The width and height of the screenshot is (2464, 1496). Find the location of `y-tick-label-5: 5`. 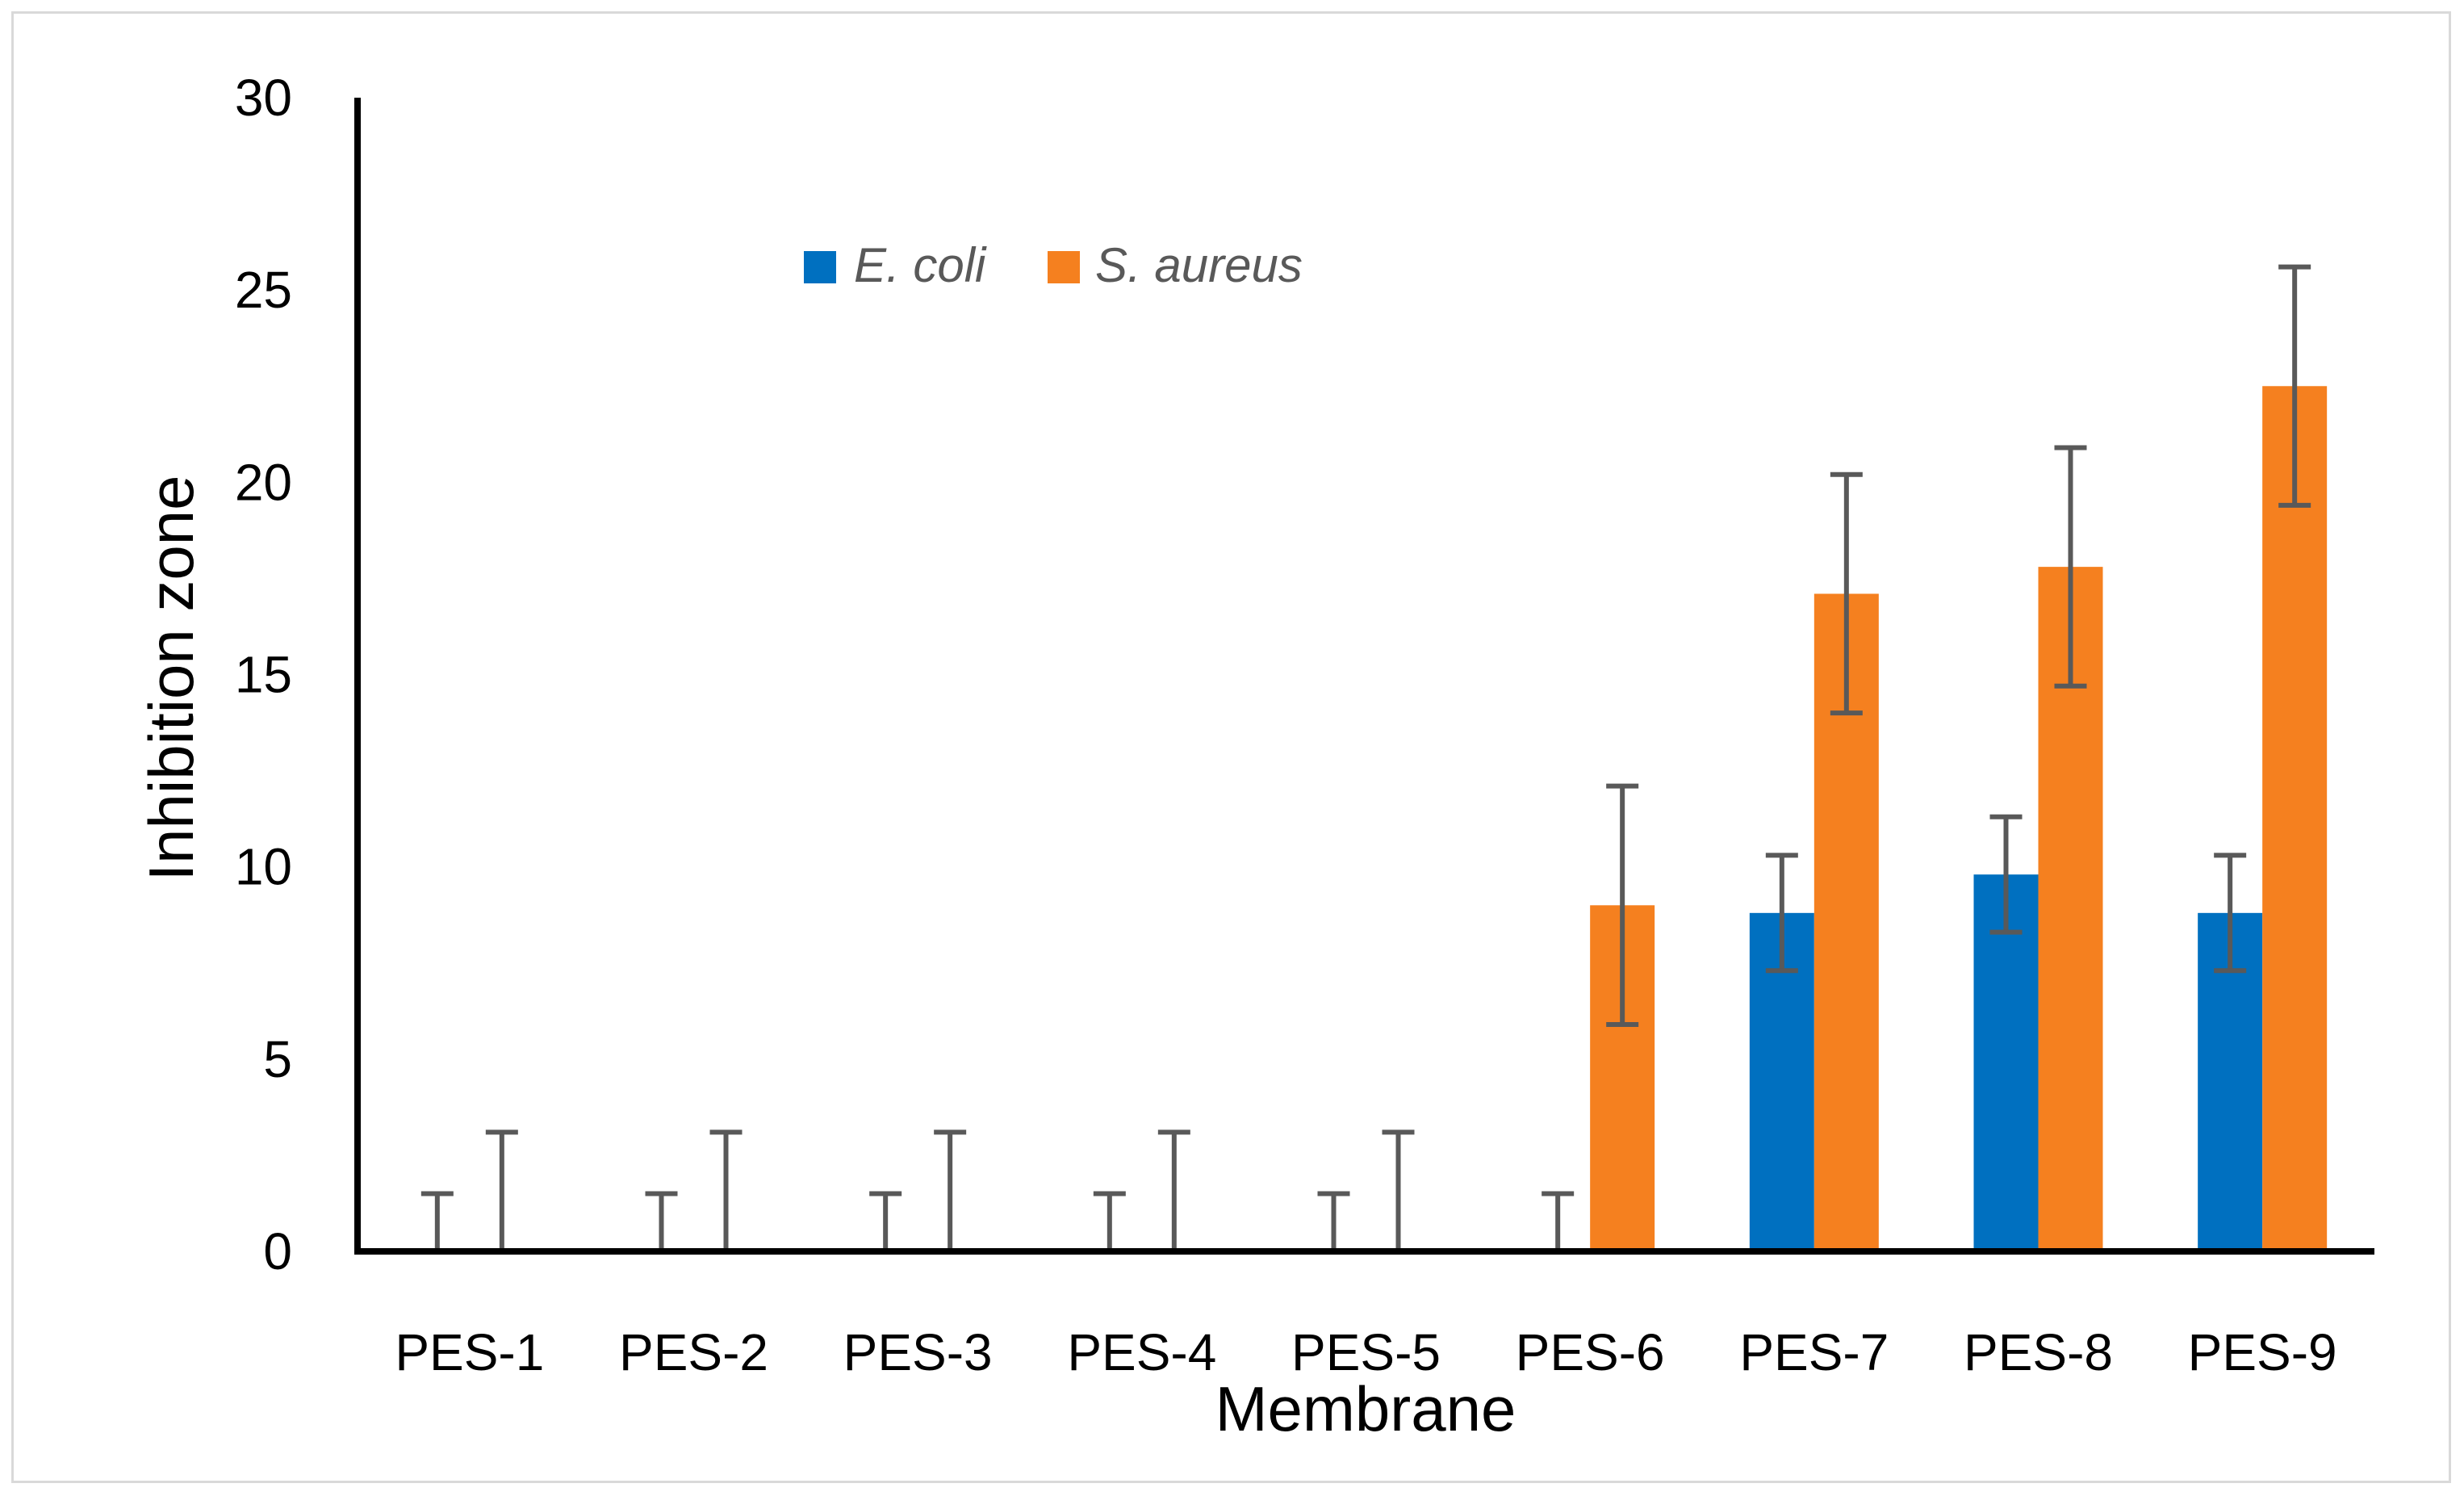

y-tick-label-5: 5 is located at coordinates (277, 1059).